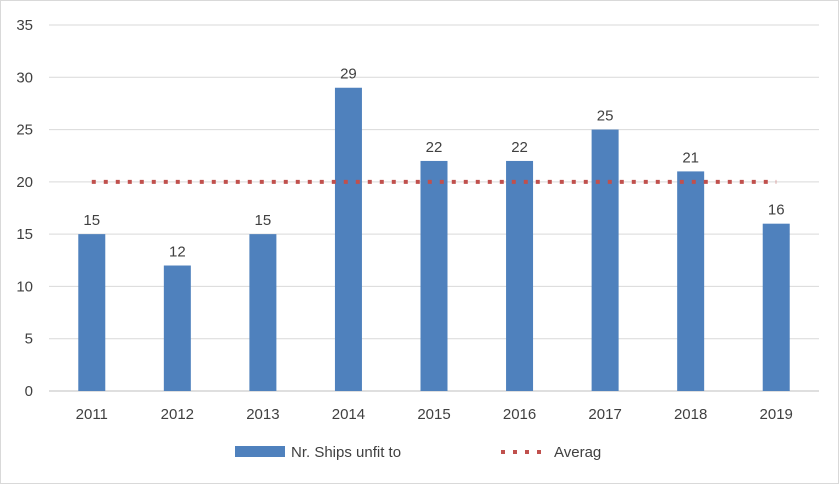 This screenshot has width=839, height=485. I want to click on y-tick-label: 20, so click(24, 182).